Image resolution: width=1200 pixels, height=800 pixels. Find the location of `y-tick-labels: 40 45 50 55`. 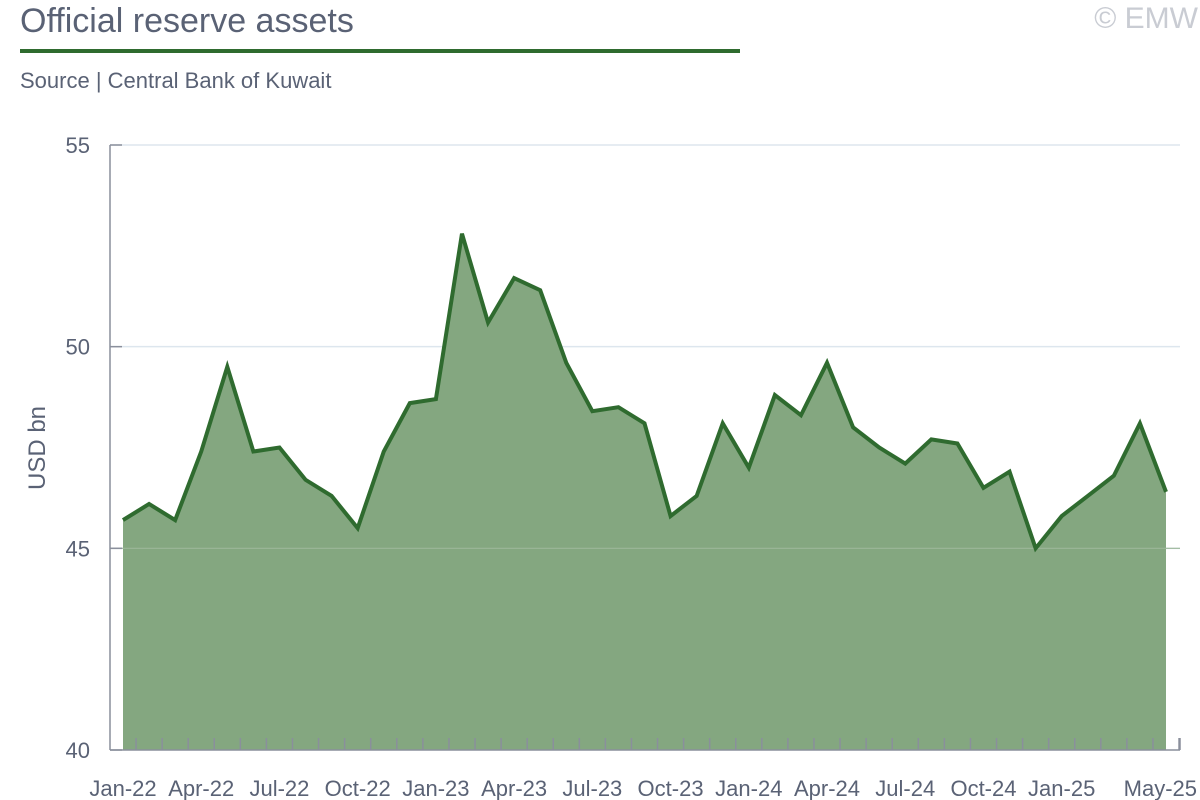

y-tick-labels: 40 45 50 55 is located at coordinates (78, 448).